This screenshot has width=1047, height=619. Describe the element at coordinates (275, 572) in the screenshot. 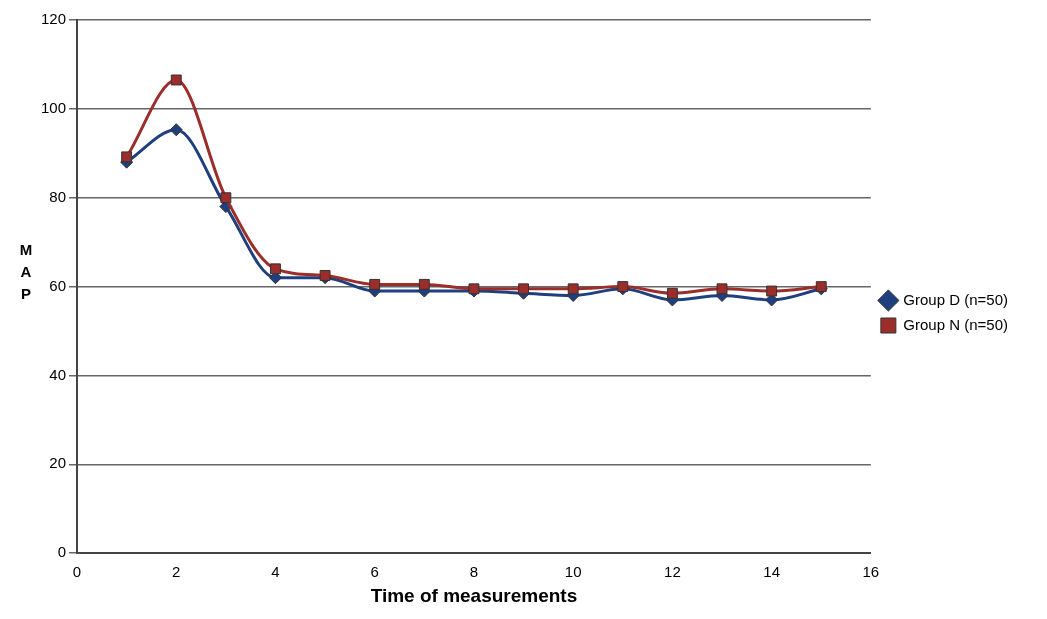

I see `x-tick-label: 4` at that location.